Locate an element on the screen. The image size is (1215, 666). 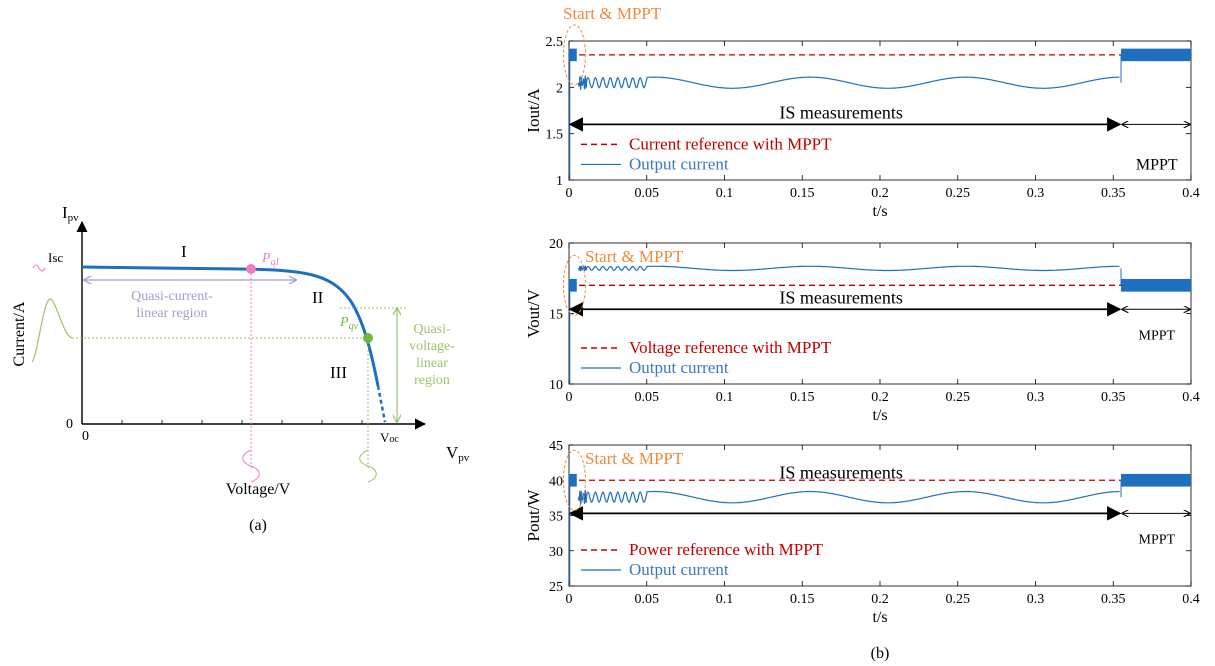
pout-y-axis-label: Pout/W is located at coordinates (533, 515).